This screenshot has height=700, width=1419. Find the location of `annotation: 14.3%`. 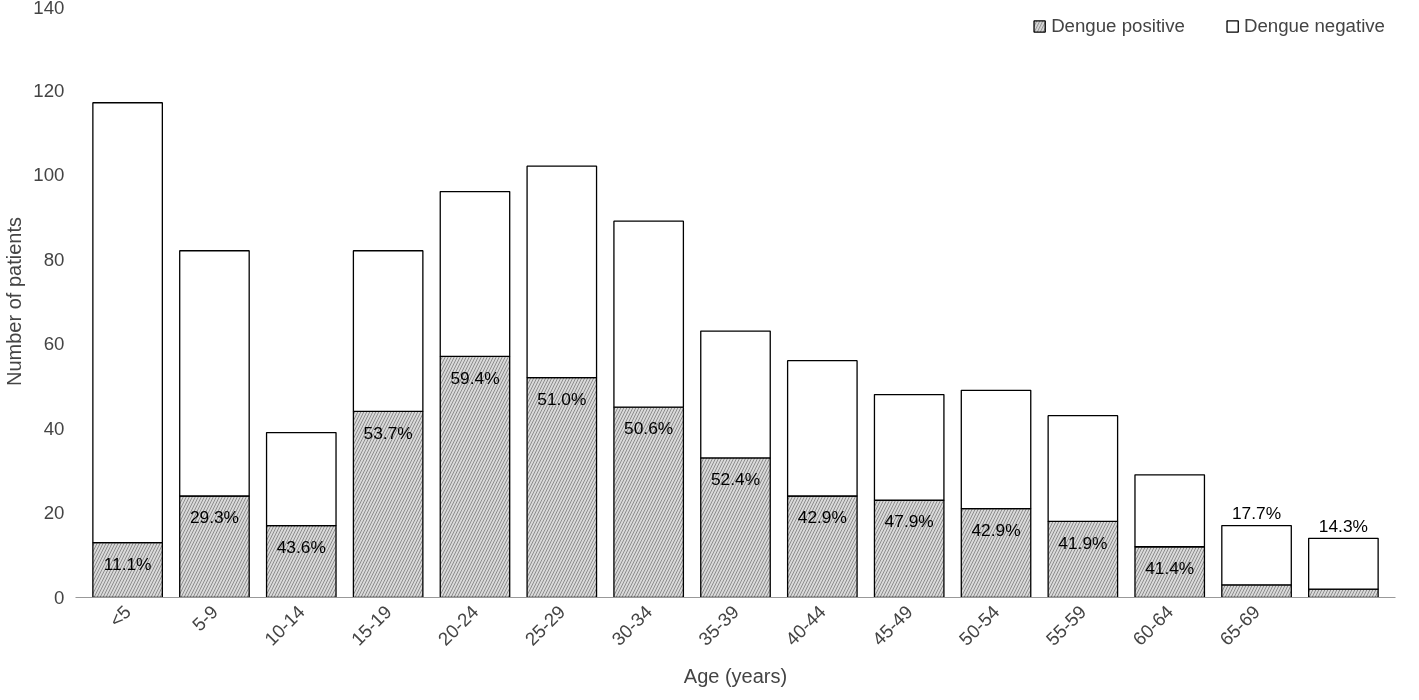

annotation: 14.3% is located at coordinates (1343, 525).